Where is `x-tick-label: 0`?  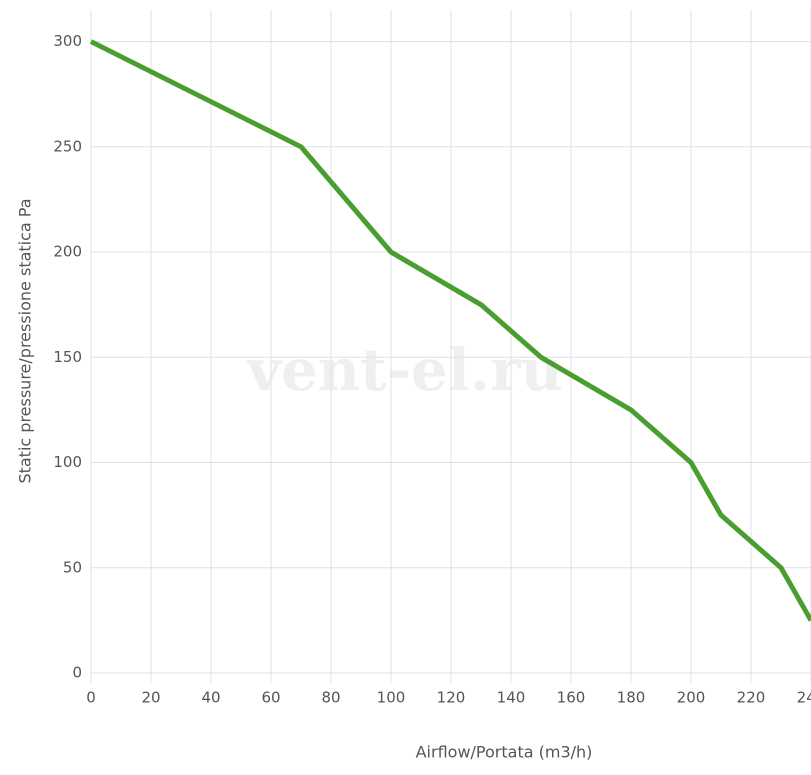 x-tick-label: 0 is located at coordinates (91, 698).